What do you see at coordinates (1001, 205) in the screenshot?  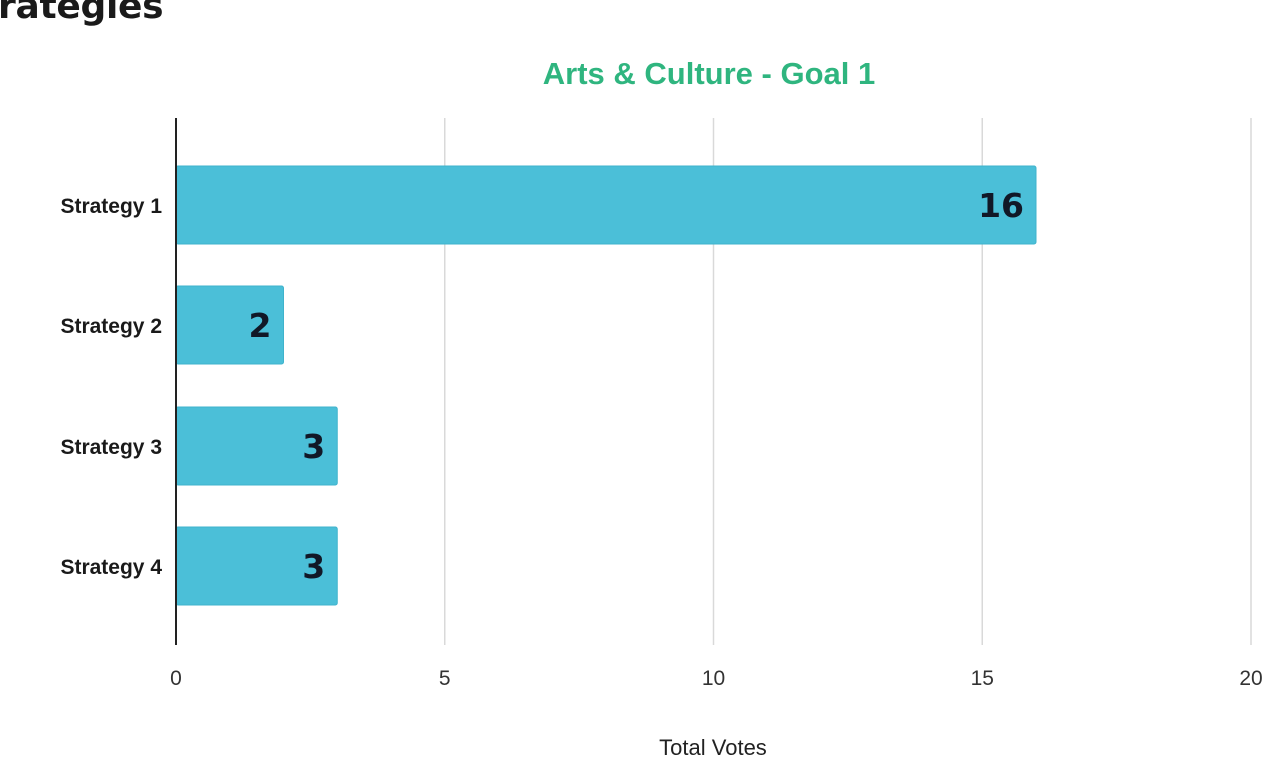 I see `data-label-1: 16` at bounding box center [1001, 205].